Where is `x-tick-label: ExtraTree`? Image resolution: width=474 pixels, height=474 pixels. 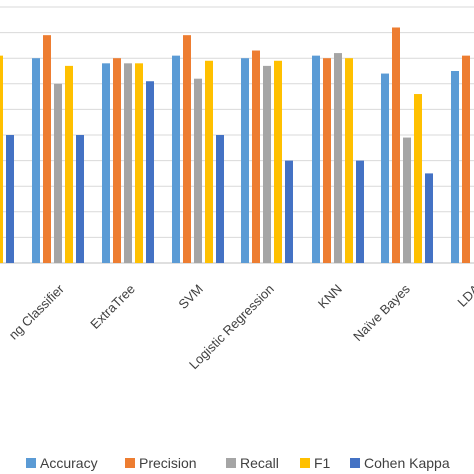 x-tick-label: ExtraTree is located at coordinates (112, 306).